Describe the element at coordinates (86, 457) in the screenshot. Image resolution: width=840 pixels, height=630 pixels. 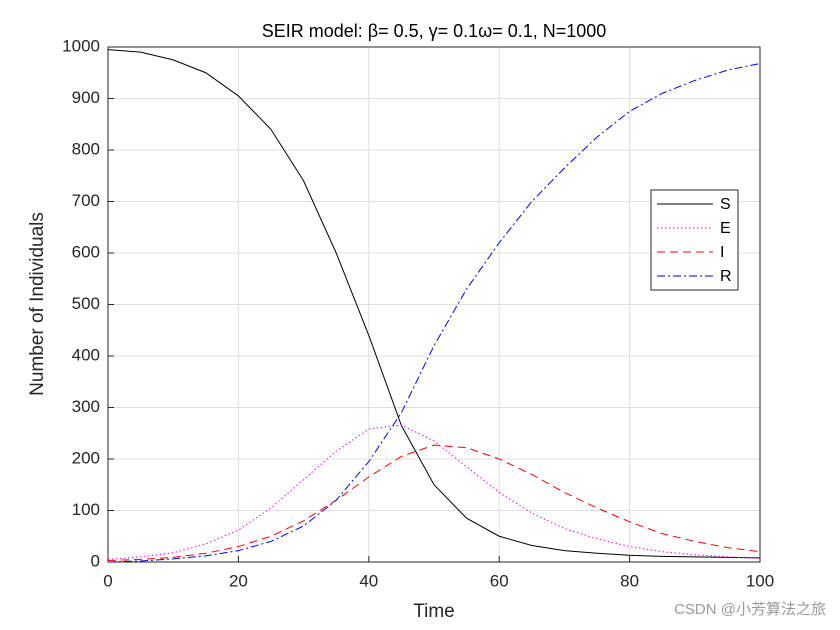
I see `y-tick-label: 200` at that location.